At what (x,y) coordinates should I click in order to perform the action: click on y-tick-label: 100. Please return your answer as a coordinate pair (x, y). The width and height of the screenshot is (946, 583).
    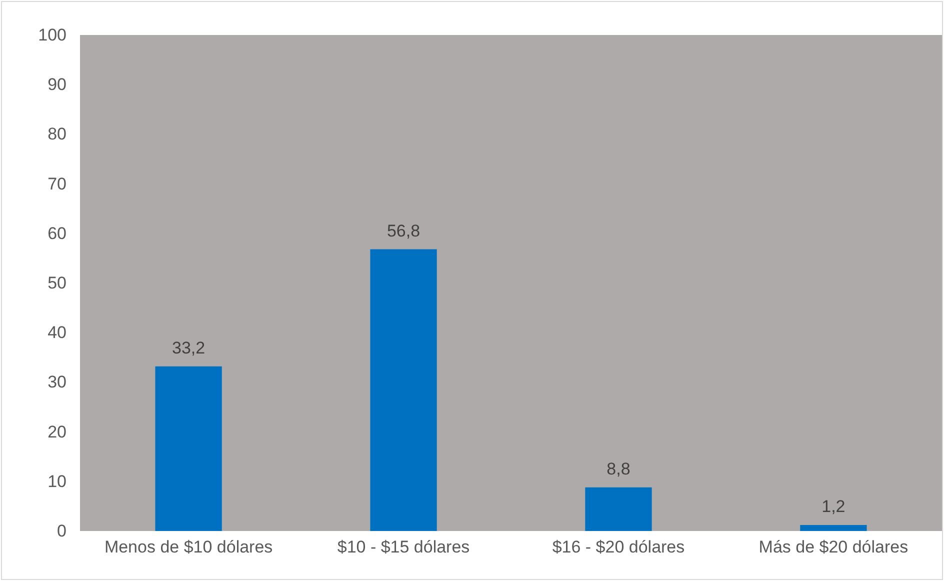
    Looking at the image, I should click on (52, 35).